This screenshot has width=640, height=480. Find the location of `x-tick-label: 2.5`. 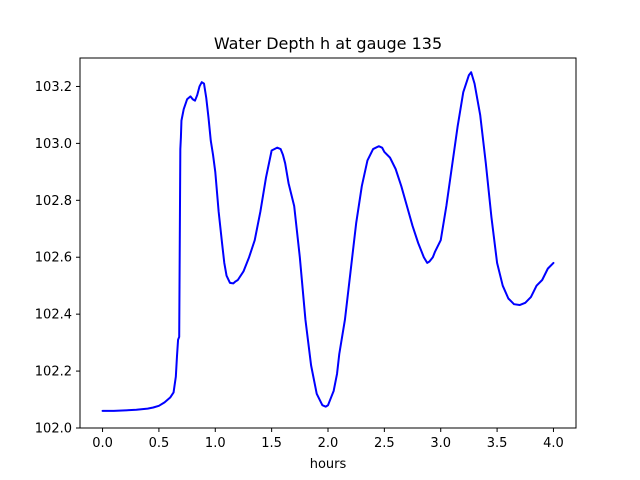

x-tick-label: 2.5 is located at coordinates (384, 443).